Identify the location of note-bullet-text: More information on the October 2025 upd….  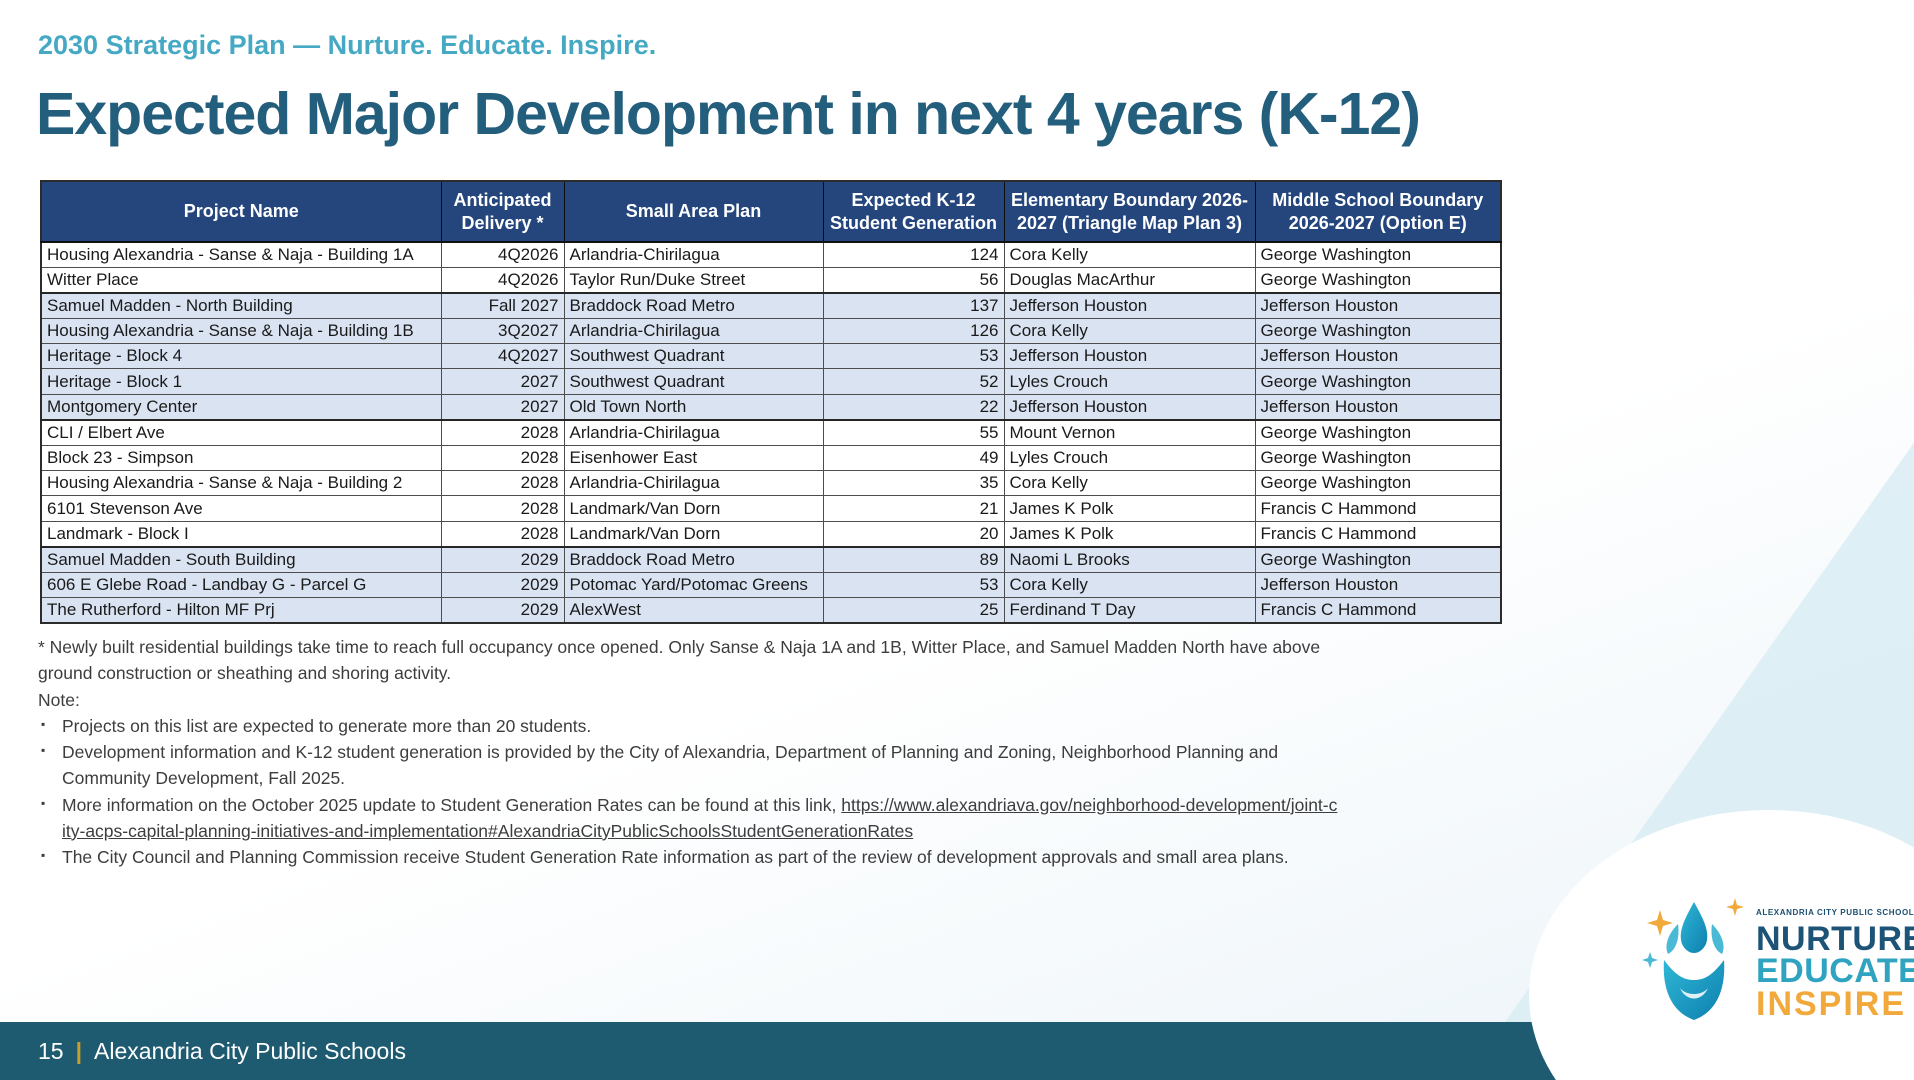
(452, 804).